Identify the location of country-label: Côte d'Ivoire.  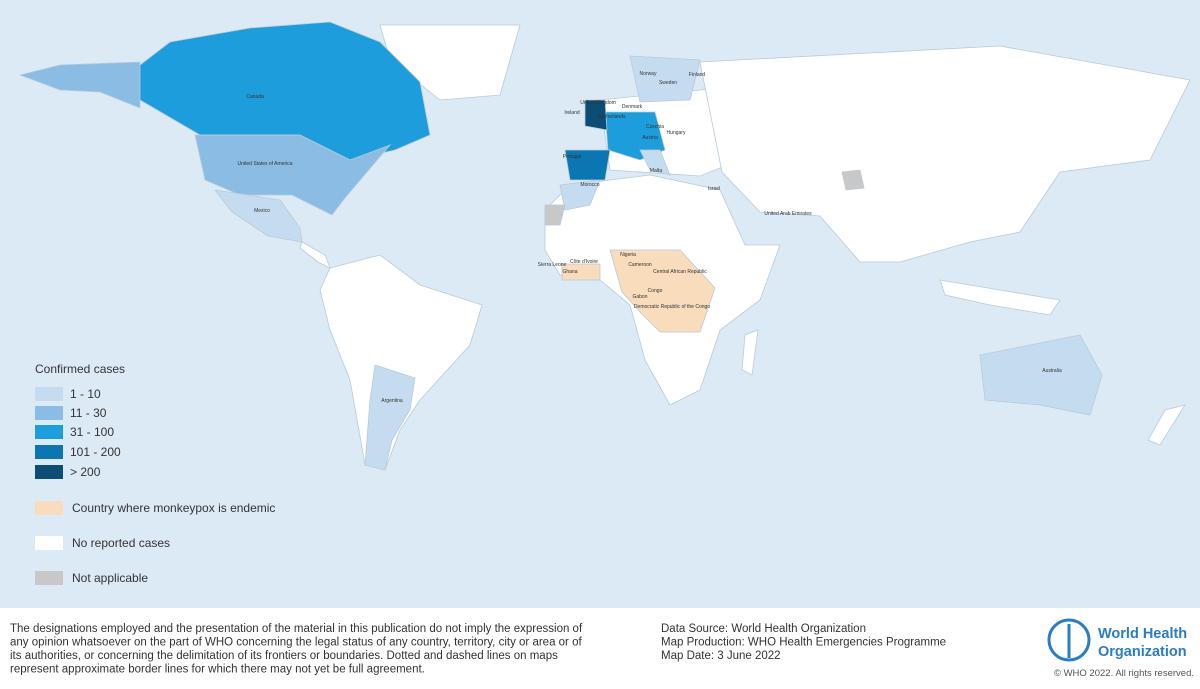
(584, 262).